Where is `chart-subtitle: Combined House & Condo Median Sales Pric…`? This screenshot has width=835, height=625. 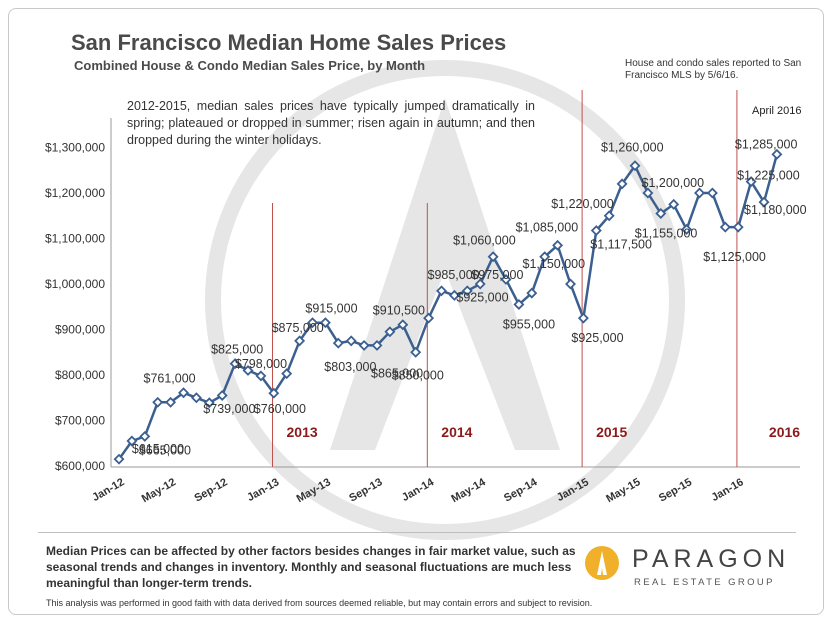
chart-subtitle: Combined House & Condo Median Sales Pric… is located at coordinates (250, 65).